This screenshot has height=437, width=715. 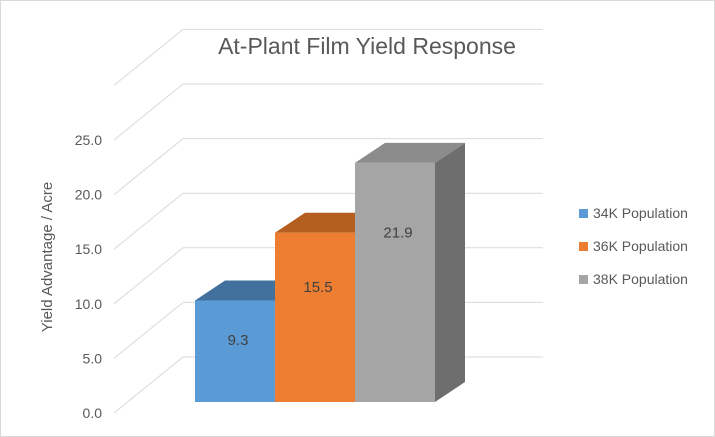 I want to click on bar-top, so click(x=410, y=152).